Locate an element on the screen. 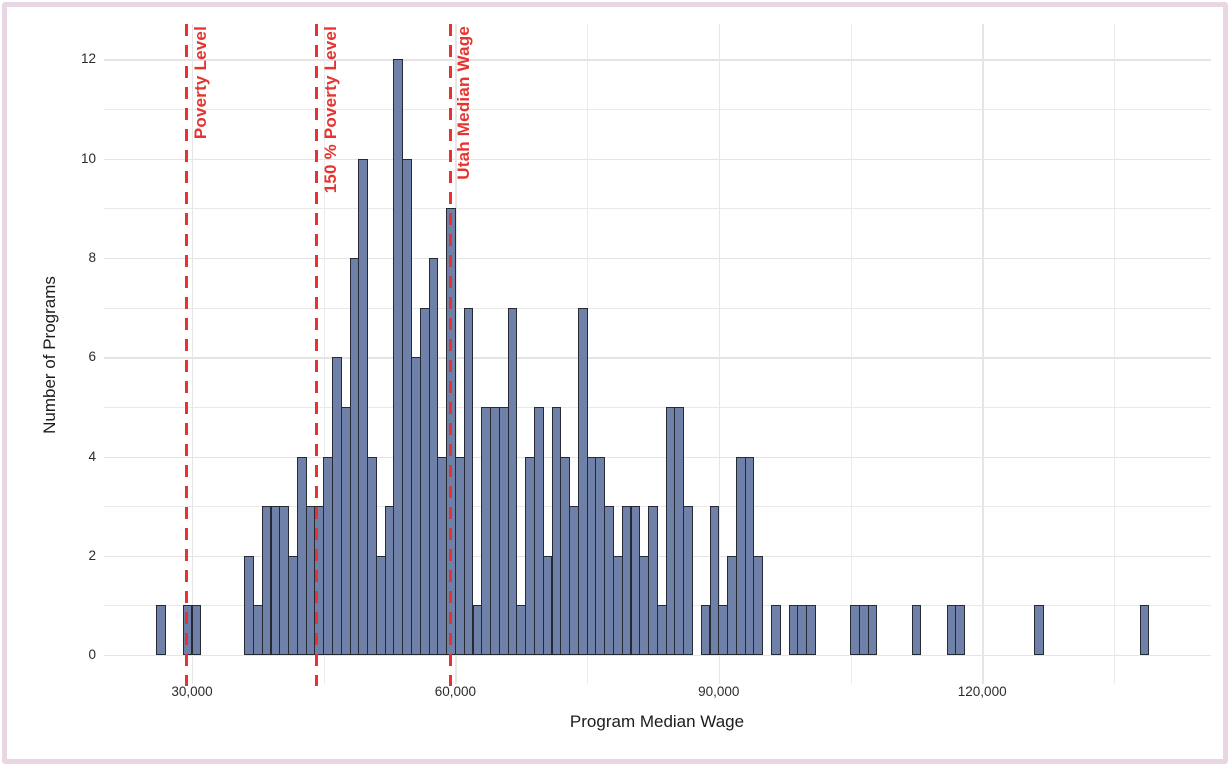 The height and width of the screenshot is (766, 1230). x-tick-label: 60,000 is located at coordinates (455, 691).